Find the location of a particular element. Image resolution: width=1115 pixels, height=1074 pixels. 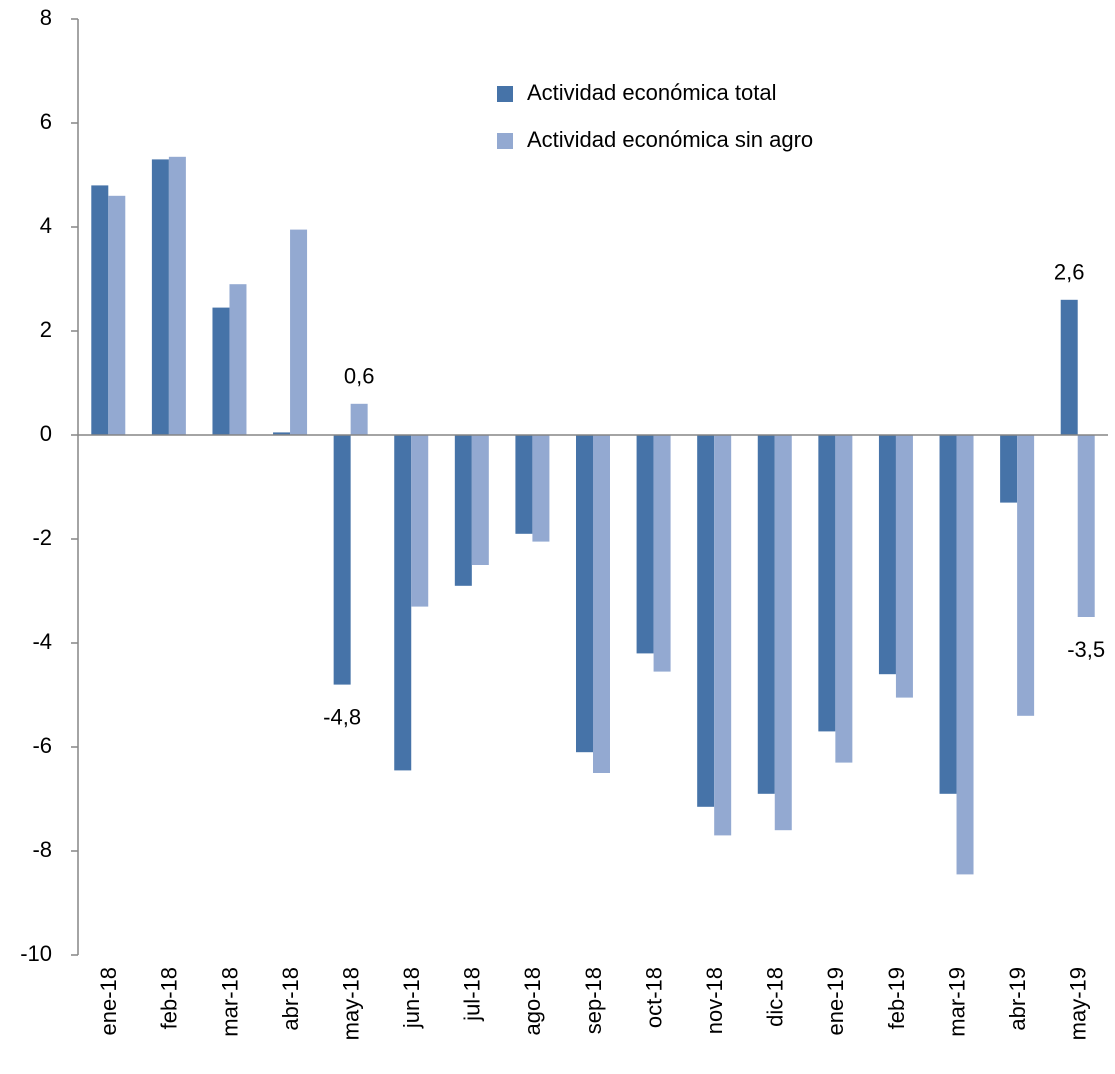

x-tick-label: feb-19 is located at coordinates (896, 998).